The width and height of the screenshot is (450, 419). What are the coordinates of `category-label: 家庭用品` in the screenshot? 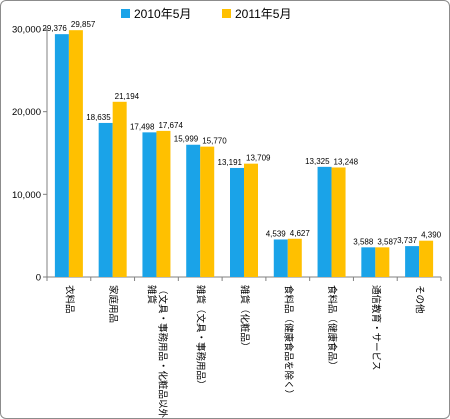 It's located at (113, 304).